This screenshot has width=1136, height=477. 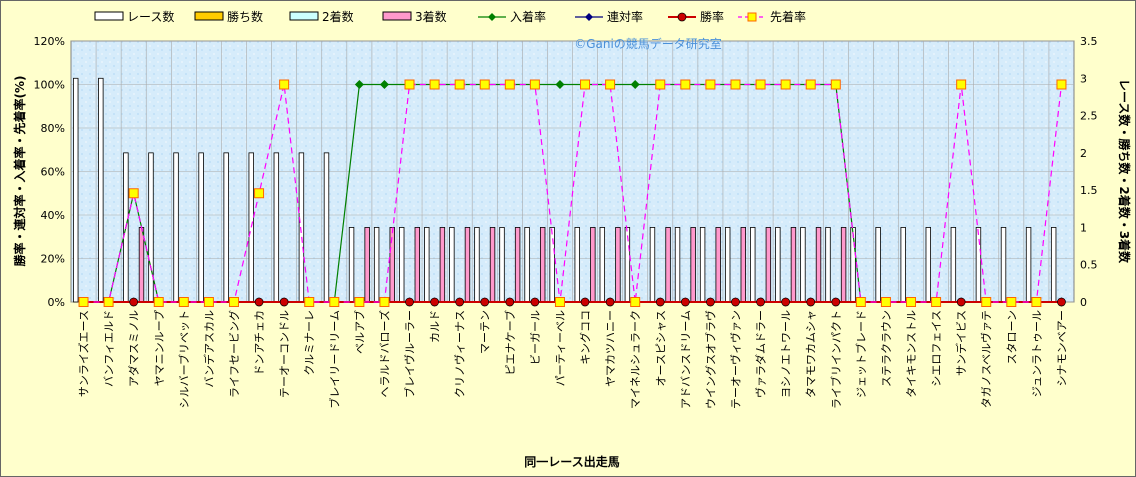 What do you see at coordinates (535, 337) in the screenshot?
I see `category-label: ビーガール` at bounding box center [535, 337].